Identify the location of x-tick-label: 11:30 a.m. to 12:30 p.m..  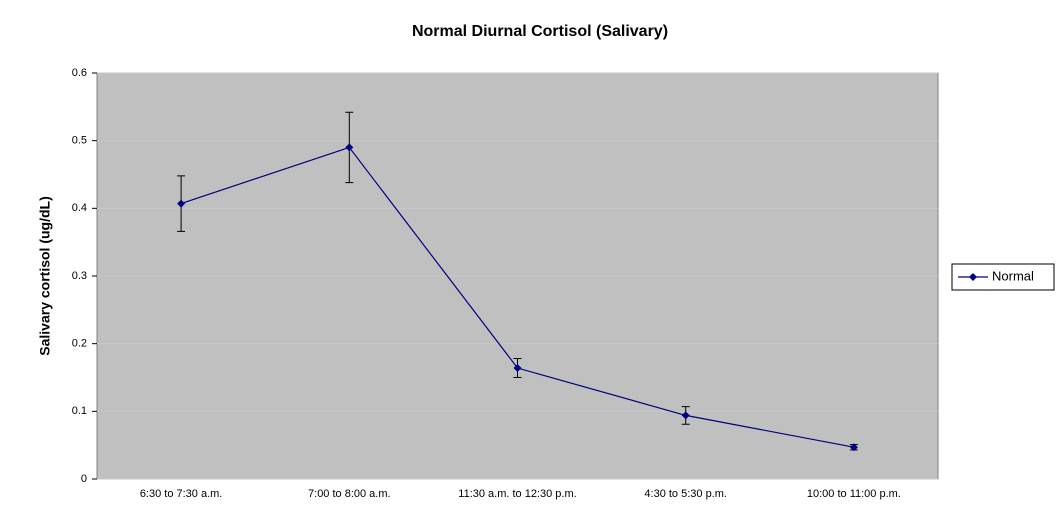
(517, 494).